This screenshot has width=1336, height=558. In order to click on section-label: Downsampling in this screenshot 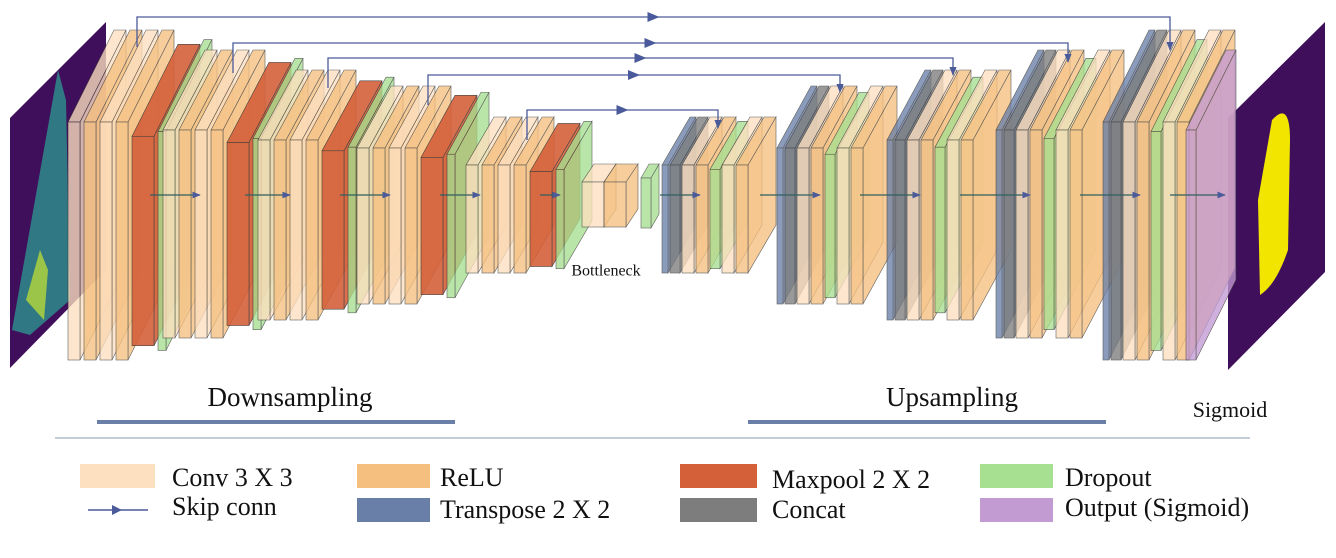, I will do `click(290, 397)`.